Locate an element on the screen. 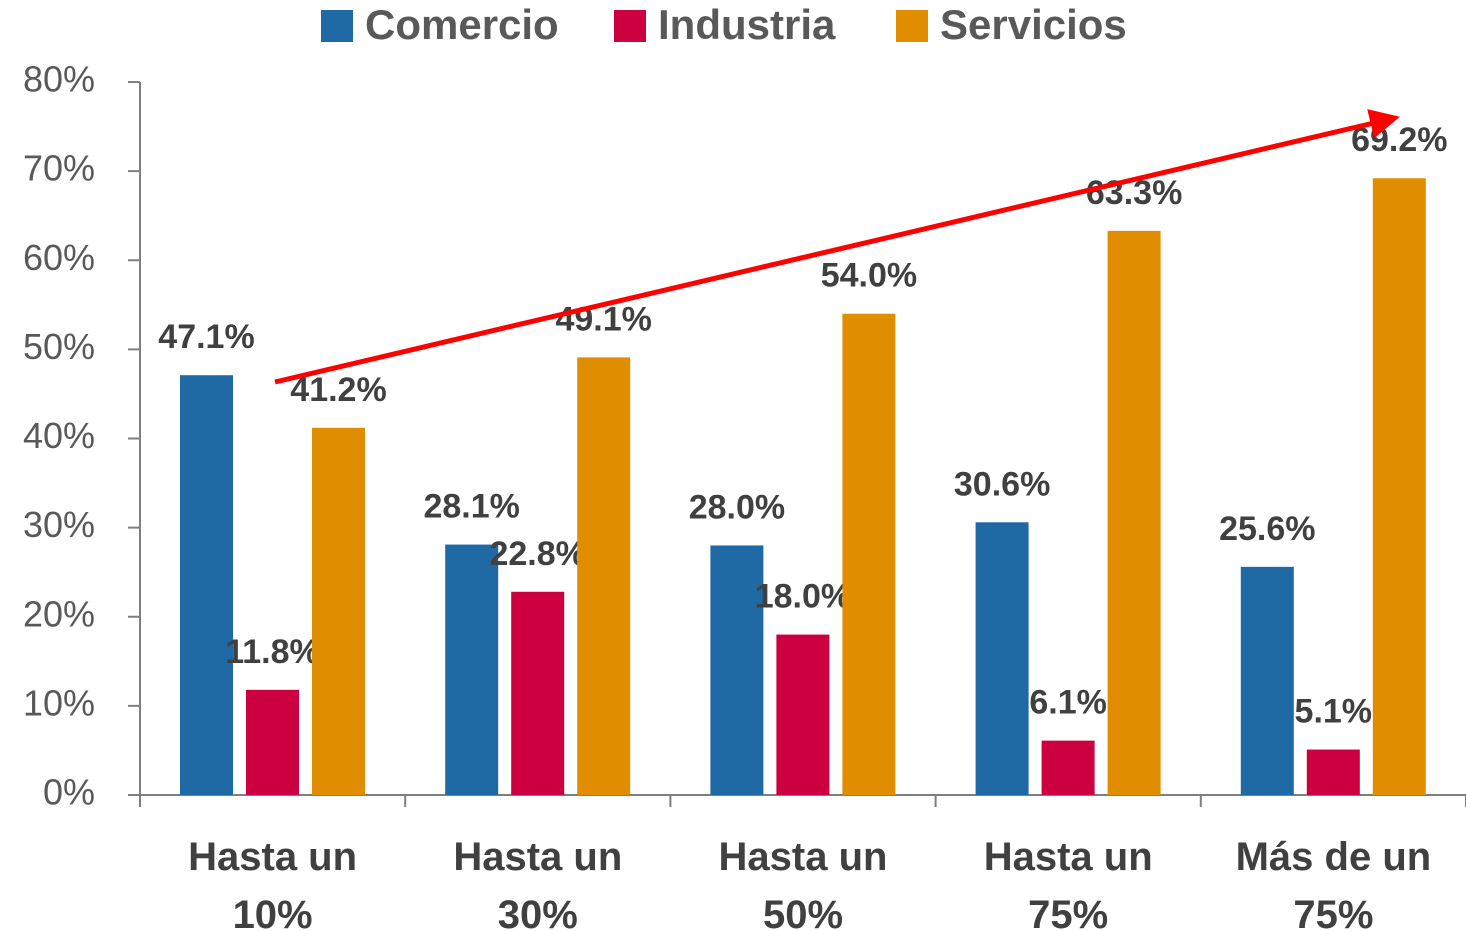  data-label: 22.8% is located at coordinates (537, 554).